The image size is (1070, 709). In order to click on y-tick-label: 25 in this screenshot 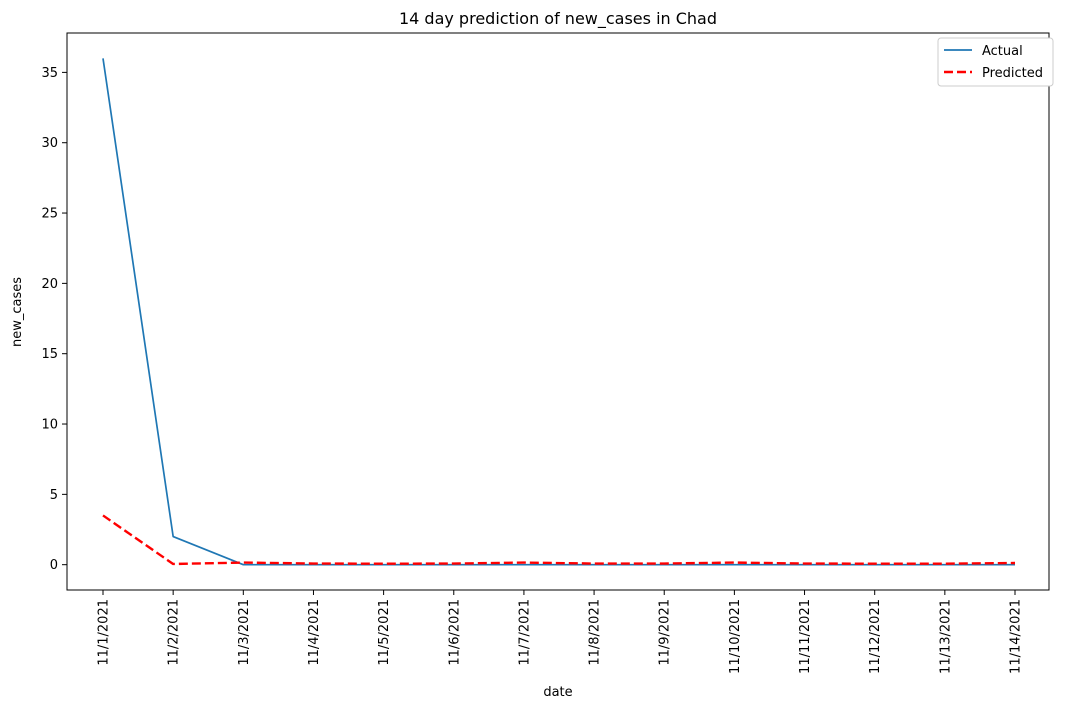, I will do `click(49, 214)`.